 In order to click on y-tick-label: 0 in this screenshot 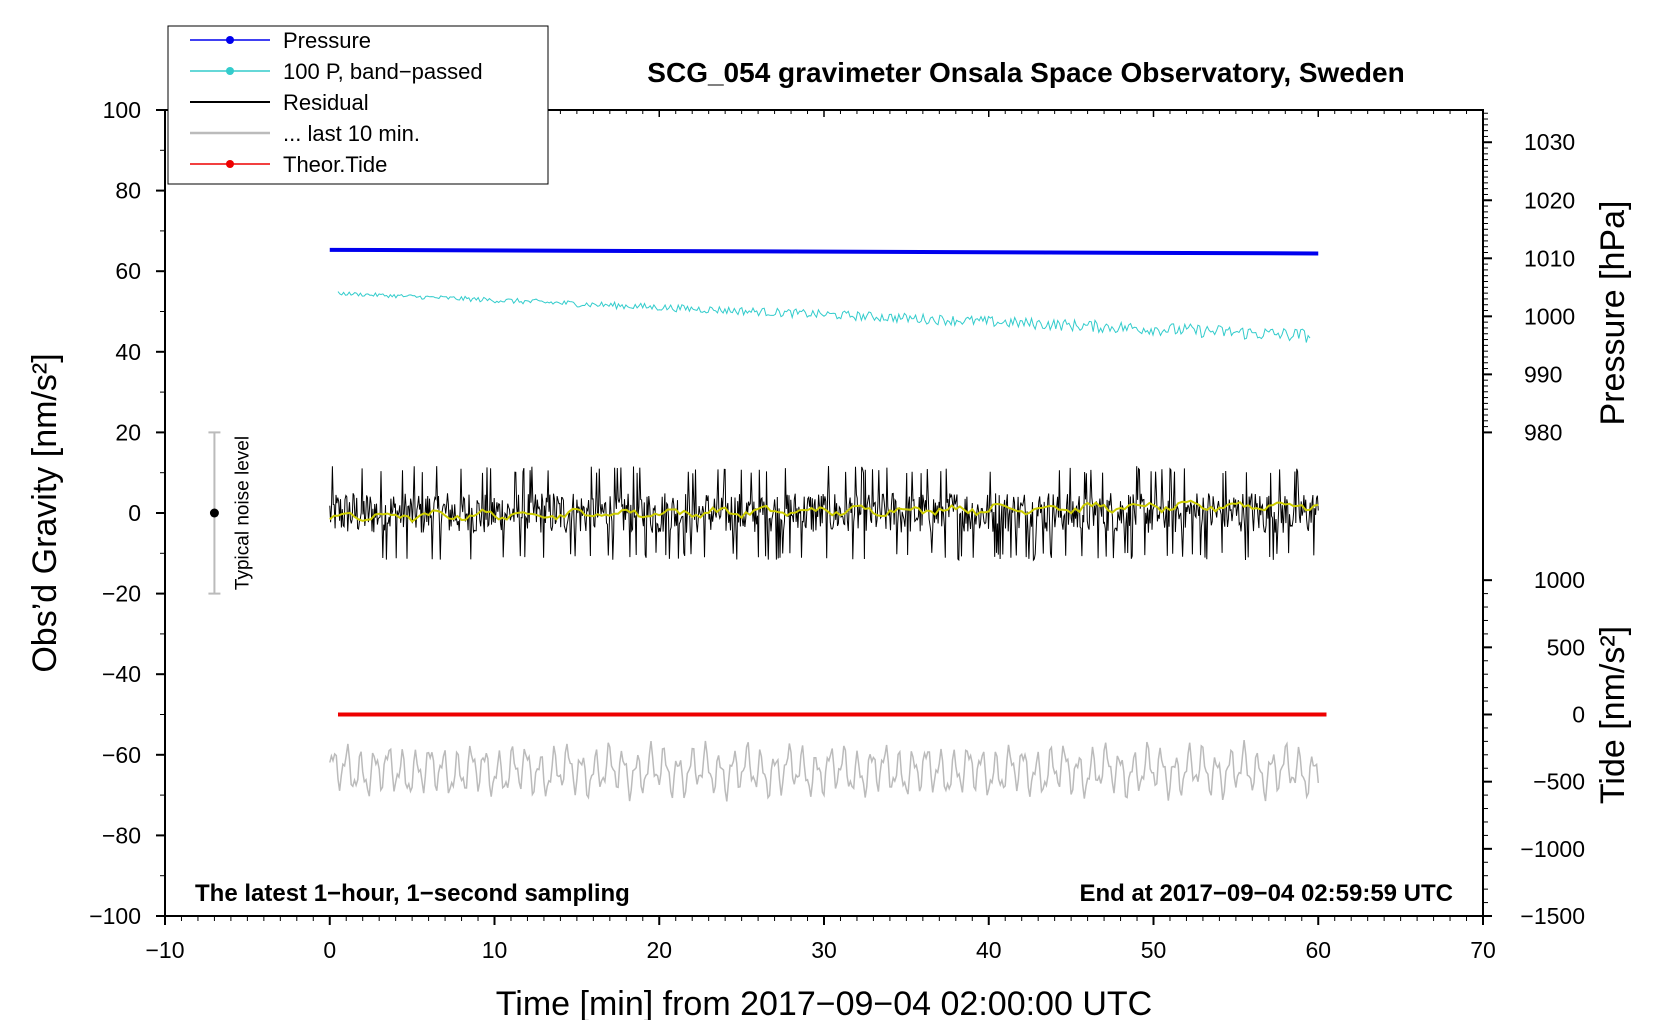, I will do `click(134, 513)`.